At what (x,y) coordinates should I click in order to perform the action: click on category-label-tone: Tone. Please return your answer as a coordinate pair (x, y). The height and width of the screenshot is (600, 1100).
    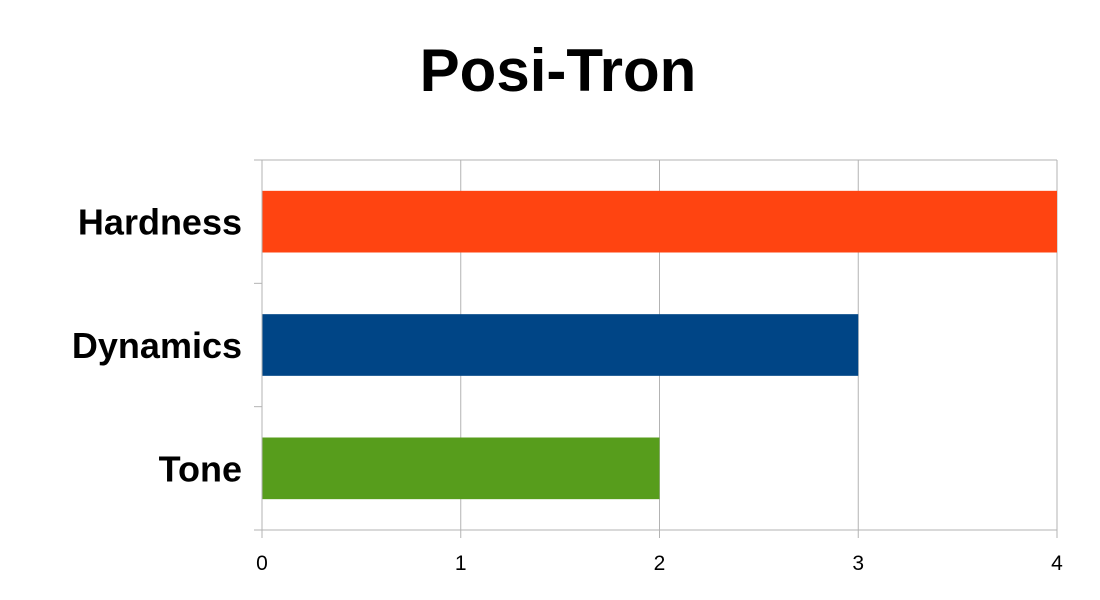
    Looking at the image, I should click on (200, 468).